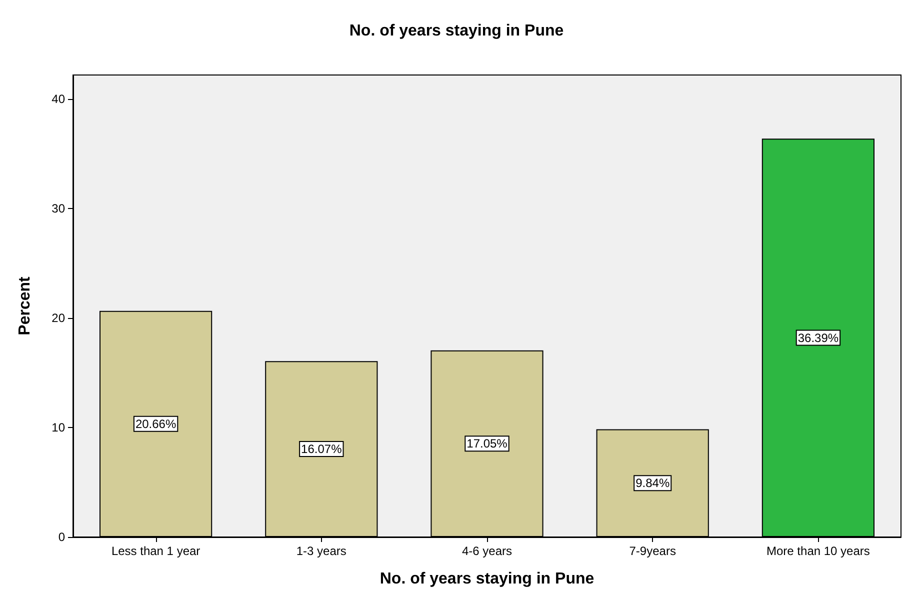 The image size is (913, 607). Describe the element at coordinates (321, 551) in the screenshot. I see `x-tick-label: 1-3 years` at that location.